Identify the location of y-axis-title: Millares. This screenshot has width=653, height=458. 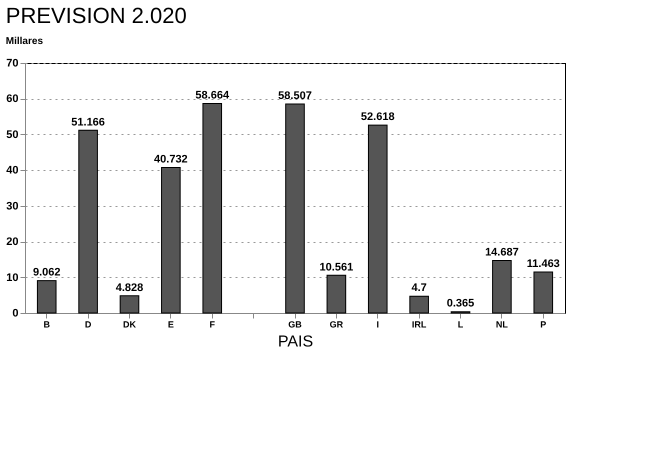
(25, 41).